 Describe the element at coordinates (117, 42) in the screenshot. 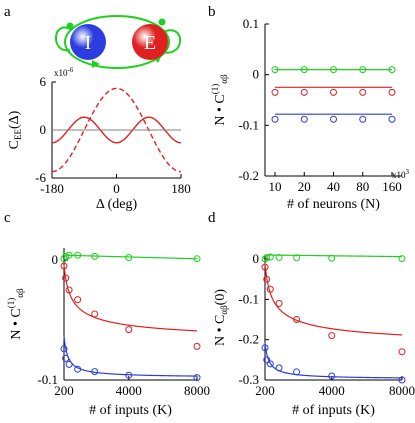

I see `connection-ring` at that location.